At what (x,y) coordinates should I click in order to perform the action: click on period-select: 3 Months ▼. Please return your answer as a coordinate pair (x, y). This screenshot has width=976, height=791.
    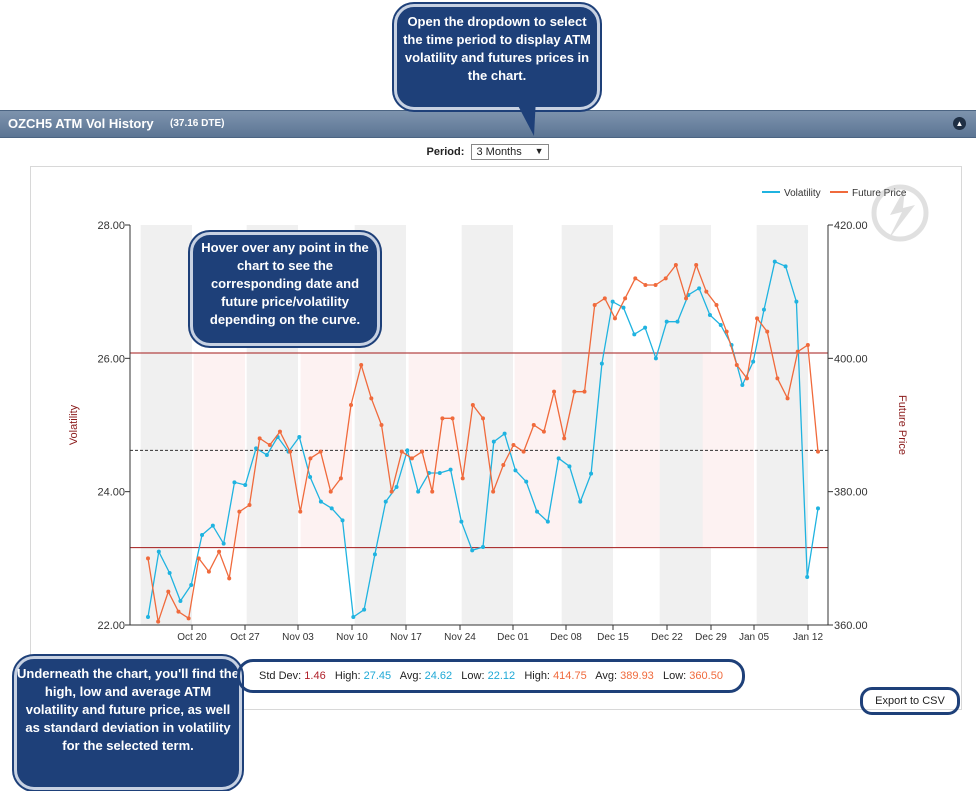
    Looking at the image, I should click on (510, 152).